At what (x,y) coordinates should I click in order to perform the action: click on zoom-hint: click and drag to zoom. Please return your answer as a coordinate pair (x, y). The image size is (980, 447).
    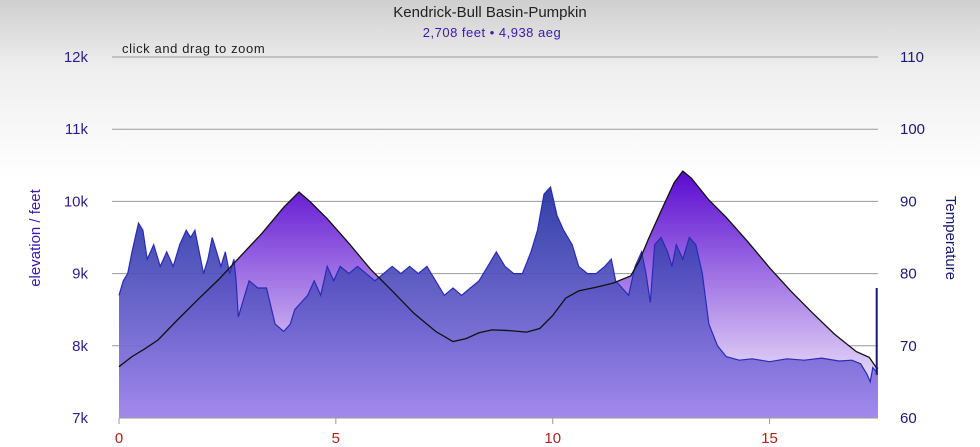
    Looking at the image, I should click on (193, 48).